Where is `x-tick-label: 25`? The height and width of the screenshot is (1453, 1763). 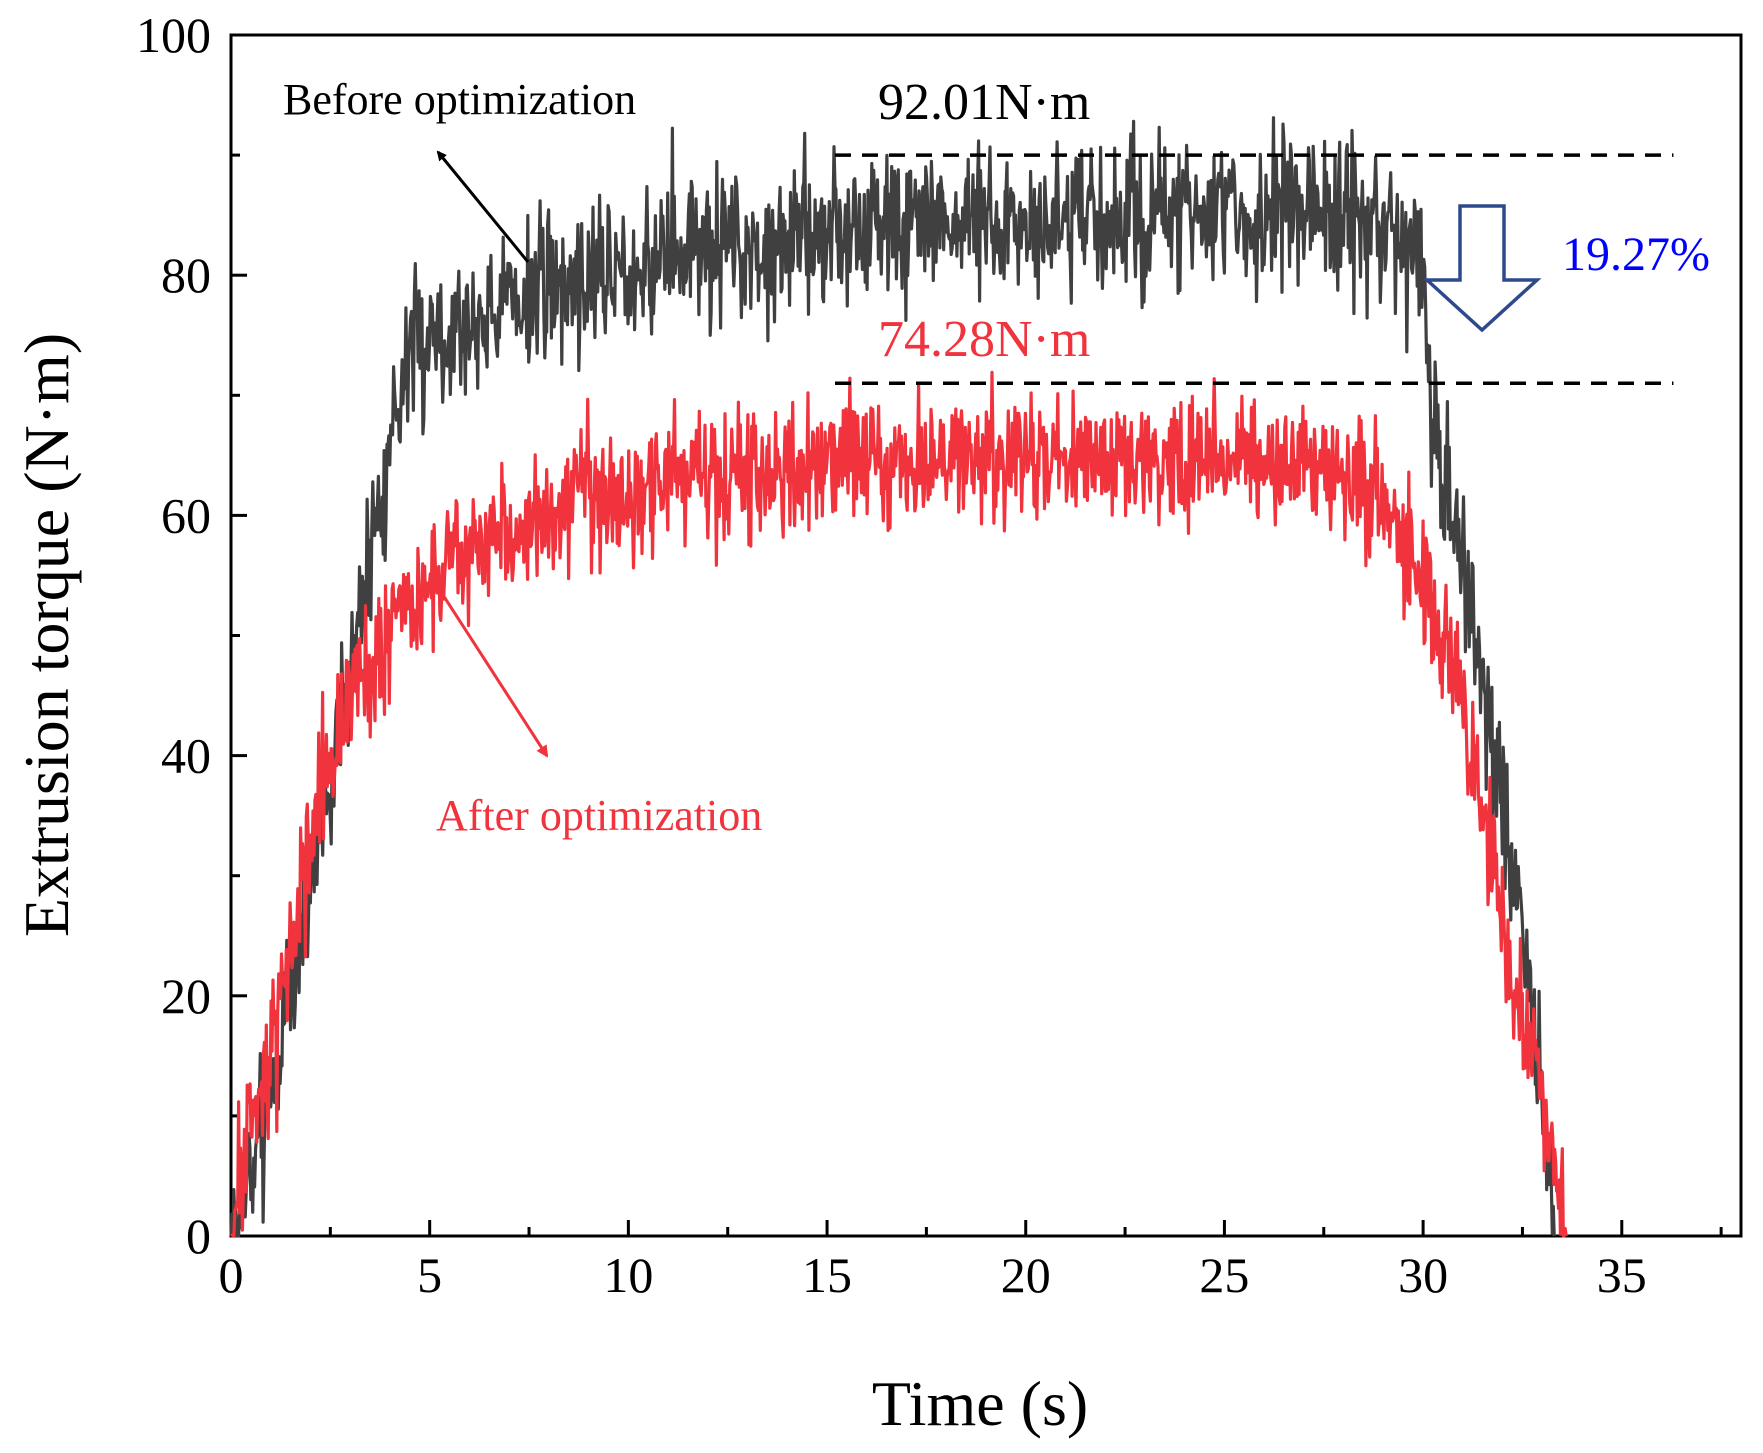
x-tick-label: 25 is located at coordinates (1224, 1275).